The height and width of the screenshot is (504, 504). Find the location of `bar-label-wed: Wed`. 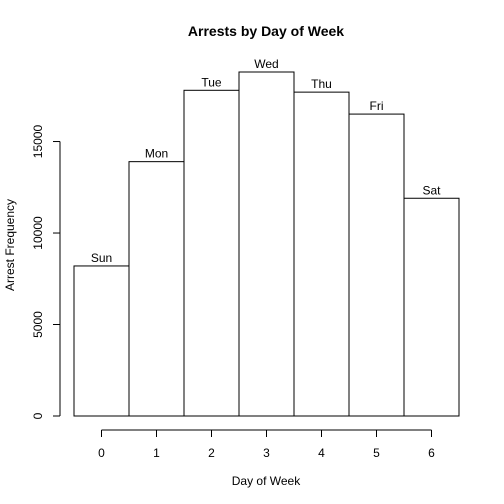

bar-label-wed: Wed is located at coordinates (266, 64).